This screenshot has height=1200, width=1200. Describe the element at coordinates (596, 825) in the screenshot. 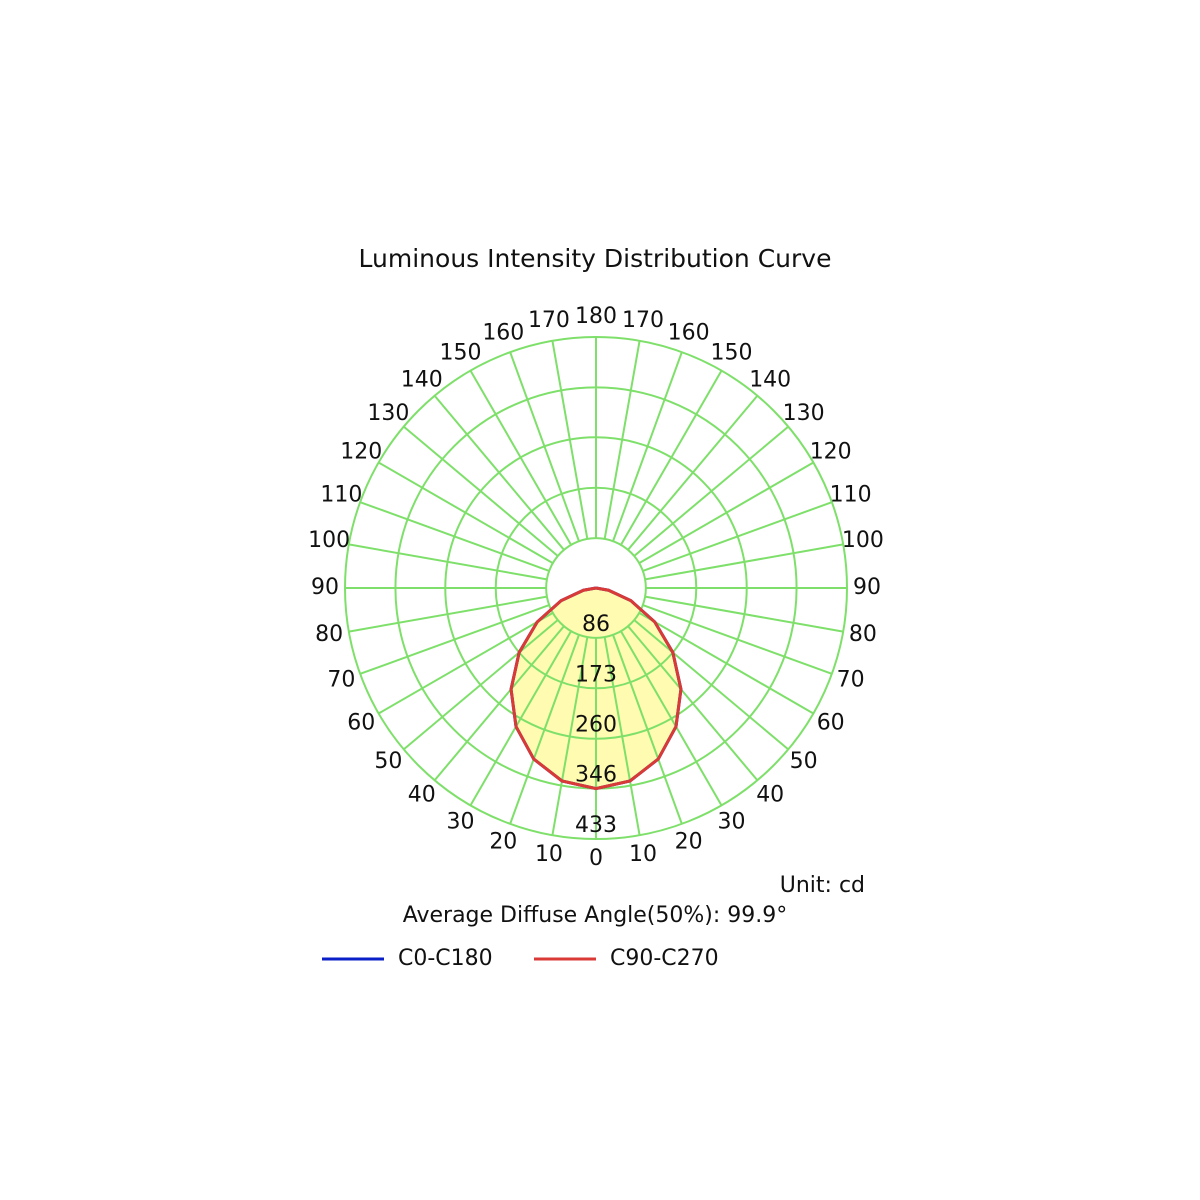

I see `r-tick-label: 433` at that location.